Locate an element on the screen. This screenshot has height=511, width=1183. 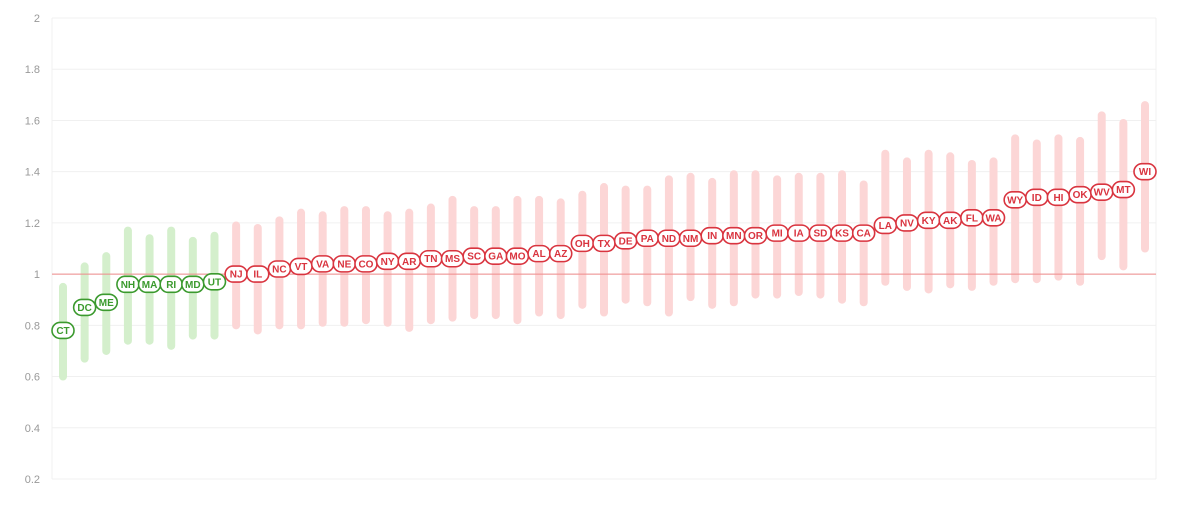
point-label: KY is located at coordinates (929, 221).